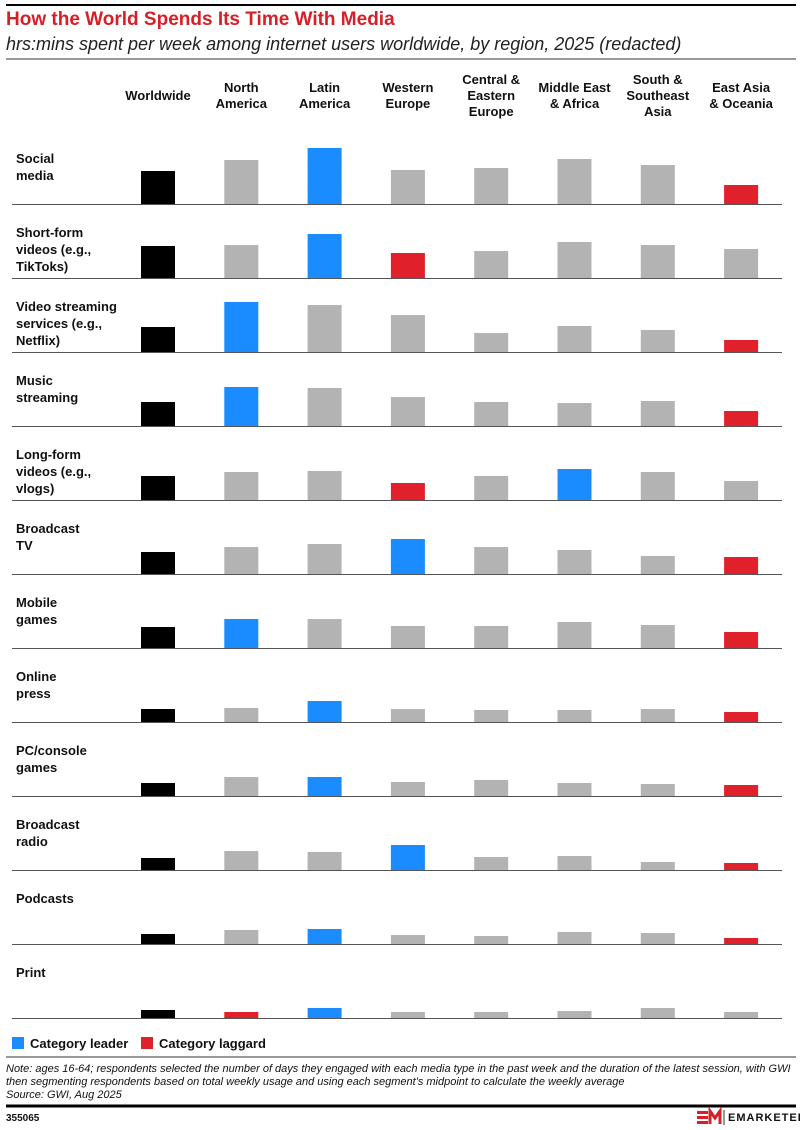 Image resolution: width=800 pixels, height=1130 pixels. Describe the element at coordinates (241, 95) in the screenshot. I see `column-header: North America` at that location.